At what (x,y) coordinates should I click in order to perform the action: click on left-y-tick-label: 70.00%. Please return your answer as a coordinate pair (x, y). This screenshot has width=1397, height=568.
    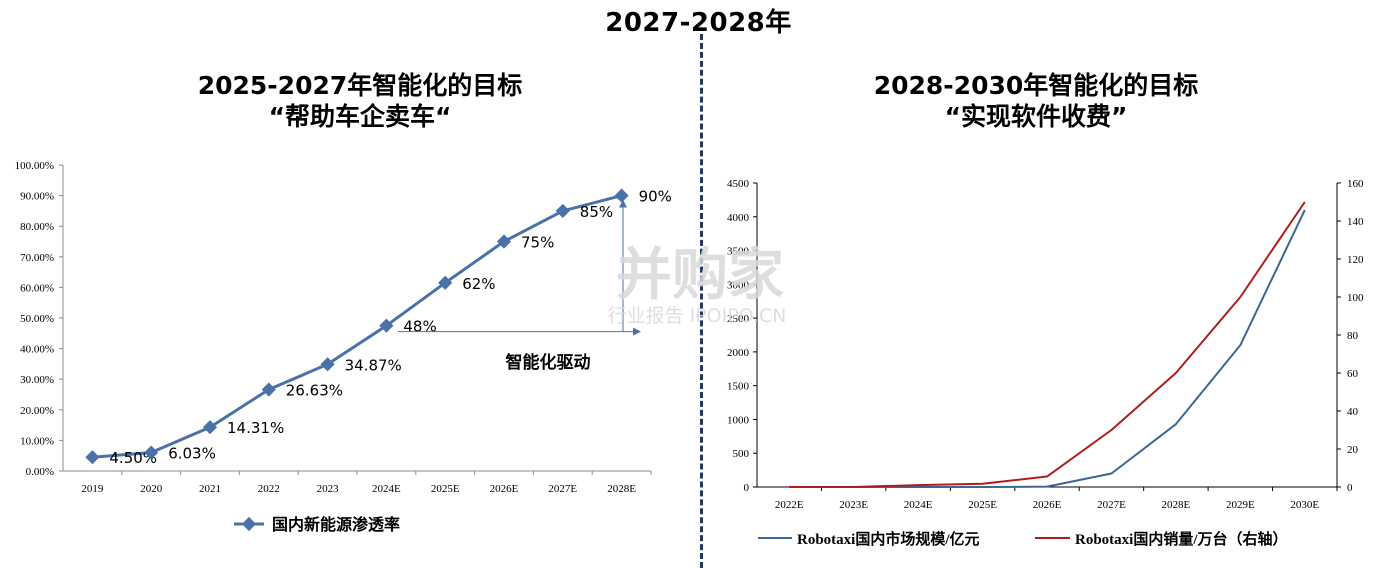
    Looking at the image, I should click on (37, 258).